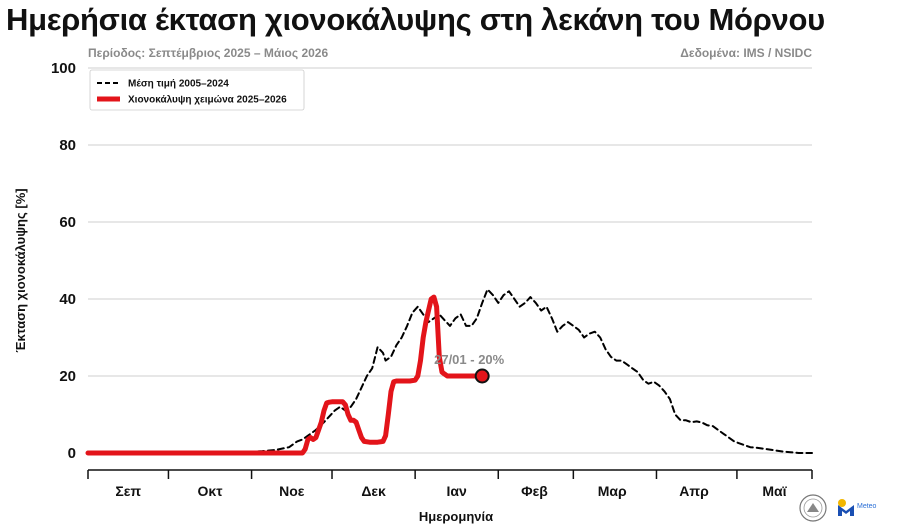 The image size is (900, 527). I want to click on meteo-logo: Meteo, so click(857, 507).